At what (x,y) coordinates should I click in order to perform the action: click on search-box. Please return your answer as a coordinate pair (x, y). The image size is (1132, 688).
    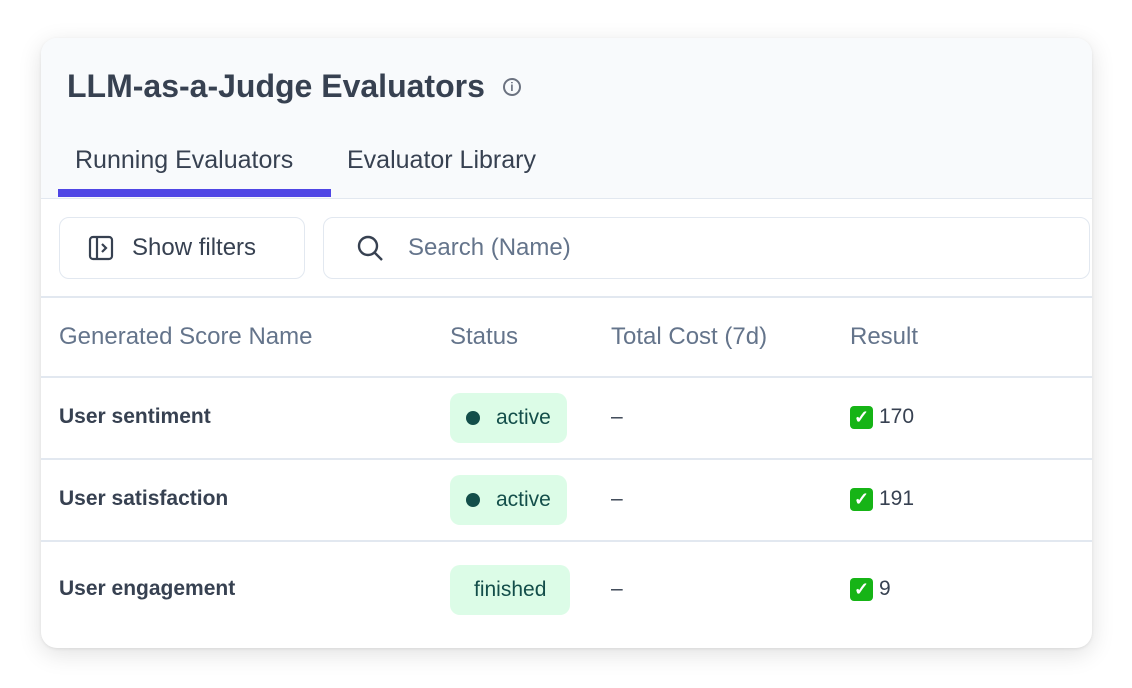
    Looking at the image, I should click on (706, 248).